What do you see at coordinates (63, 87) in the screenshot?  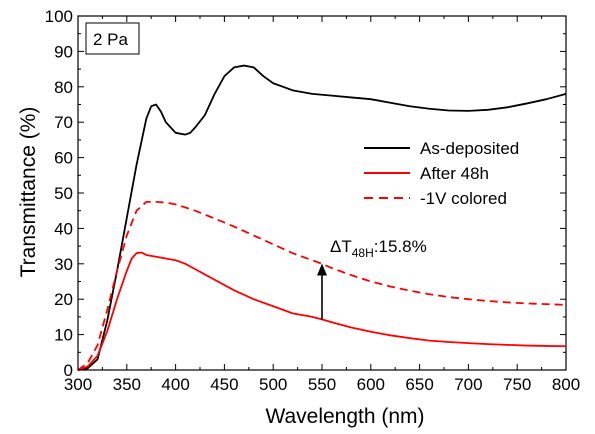 I see `y-tick-label: 80` at bounding box center [63, 87].